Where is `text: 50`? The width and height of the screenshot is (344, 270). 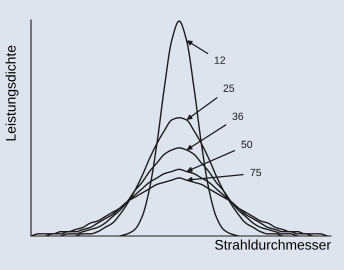
text: 50 is located at coordinates (246, 144).